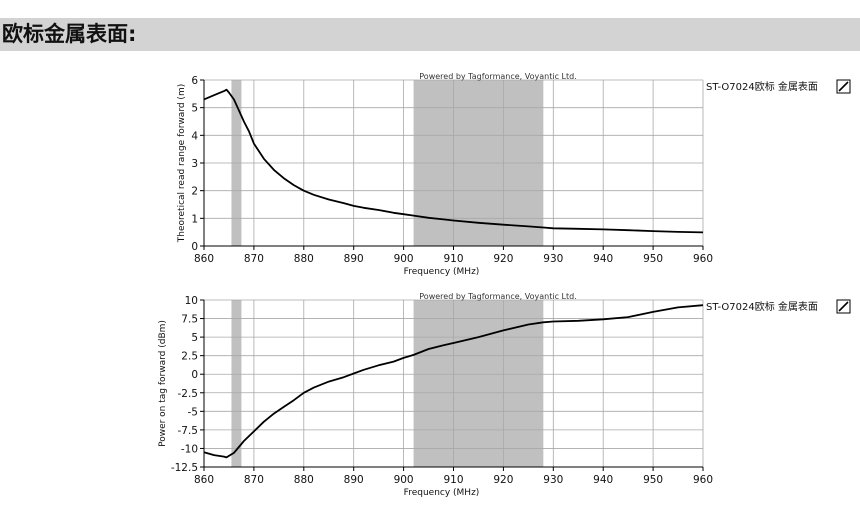 The image size is (860, 521). Describe the element at coordinates (184, 468) in the screenshot. I see `y-tick-label: -12.5` at that location.